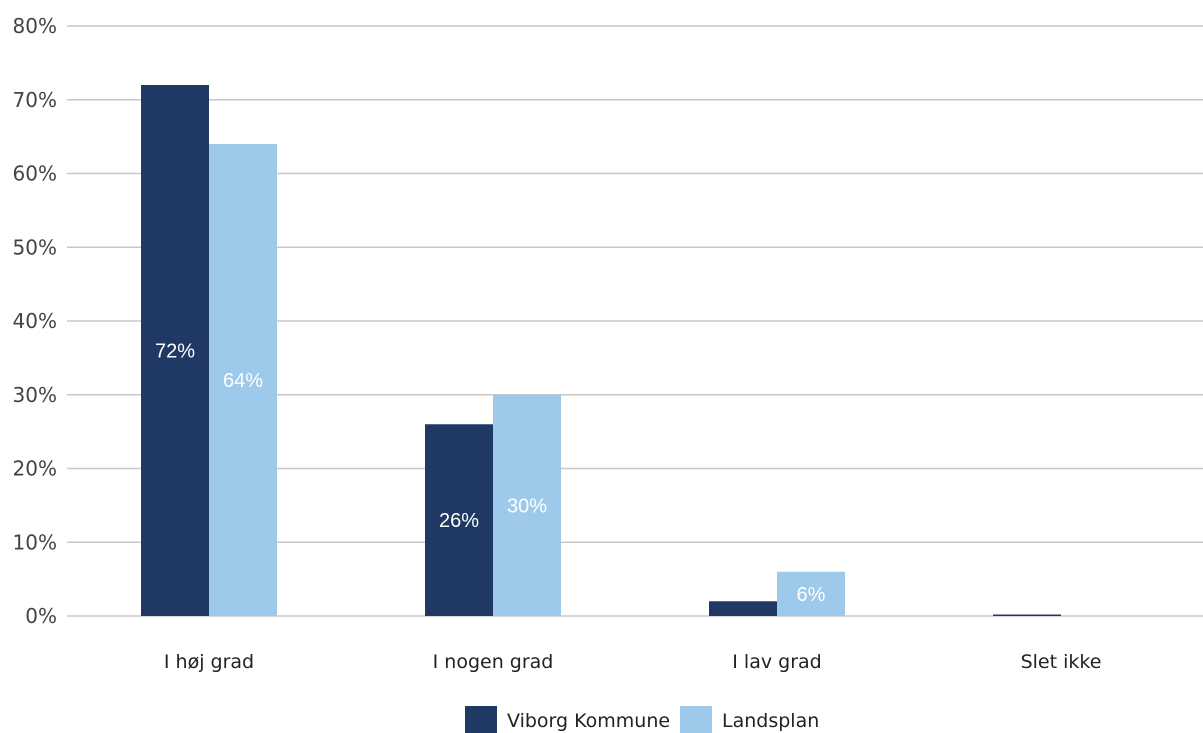  What do you see at coordinates (493, 662) in the screenshot?
I see `x-category-label: I nogen grad` at bounding box center [493, 662].